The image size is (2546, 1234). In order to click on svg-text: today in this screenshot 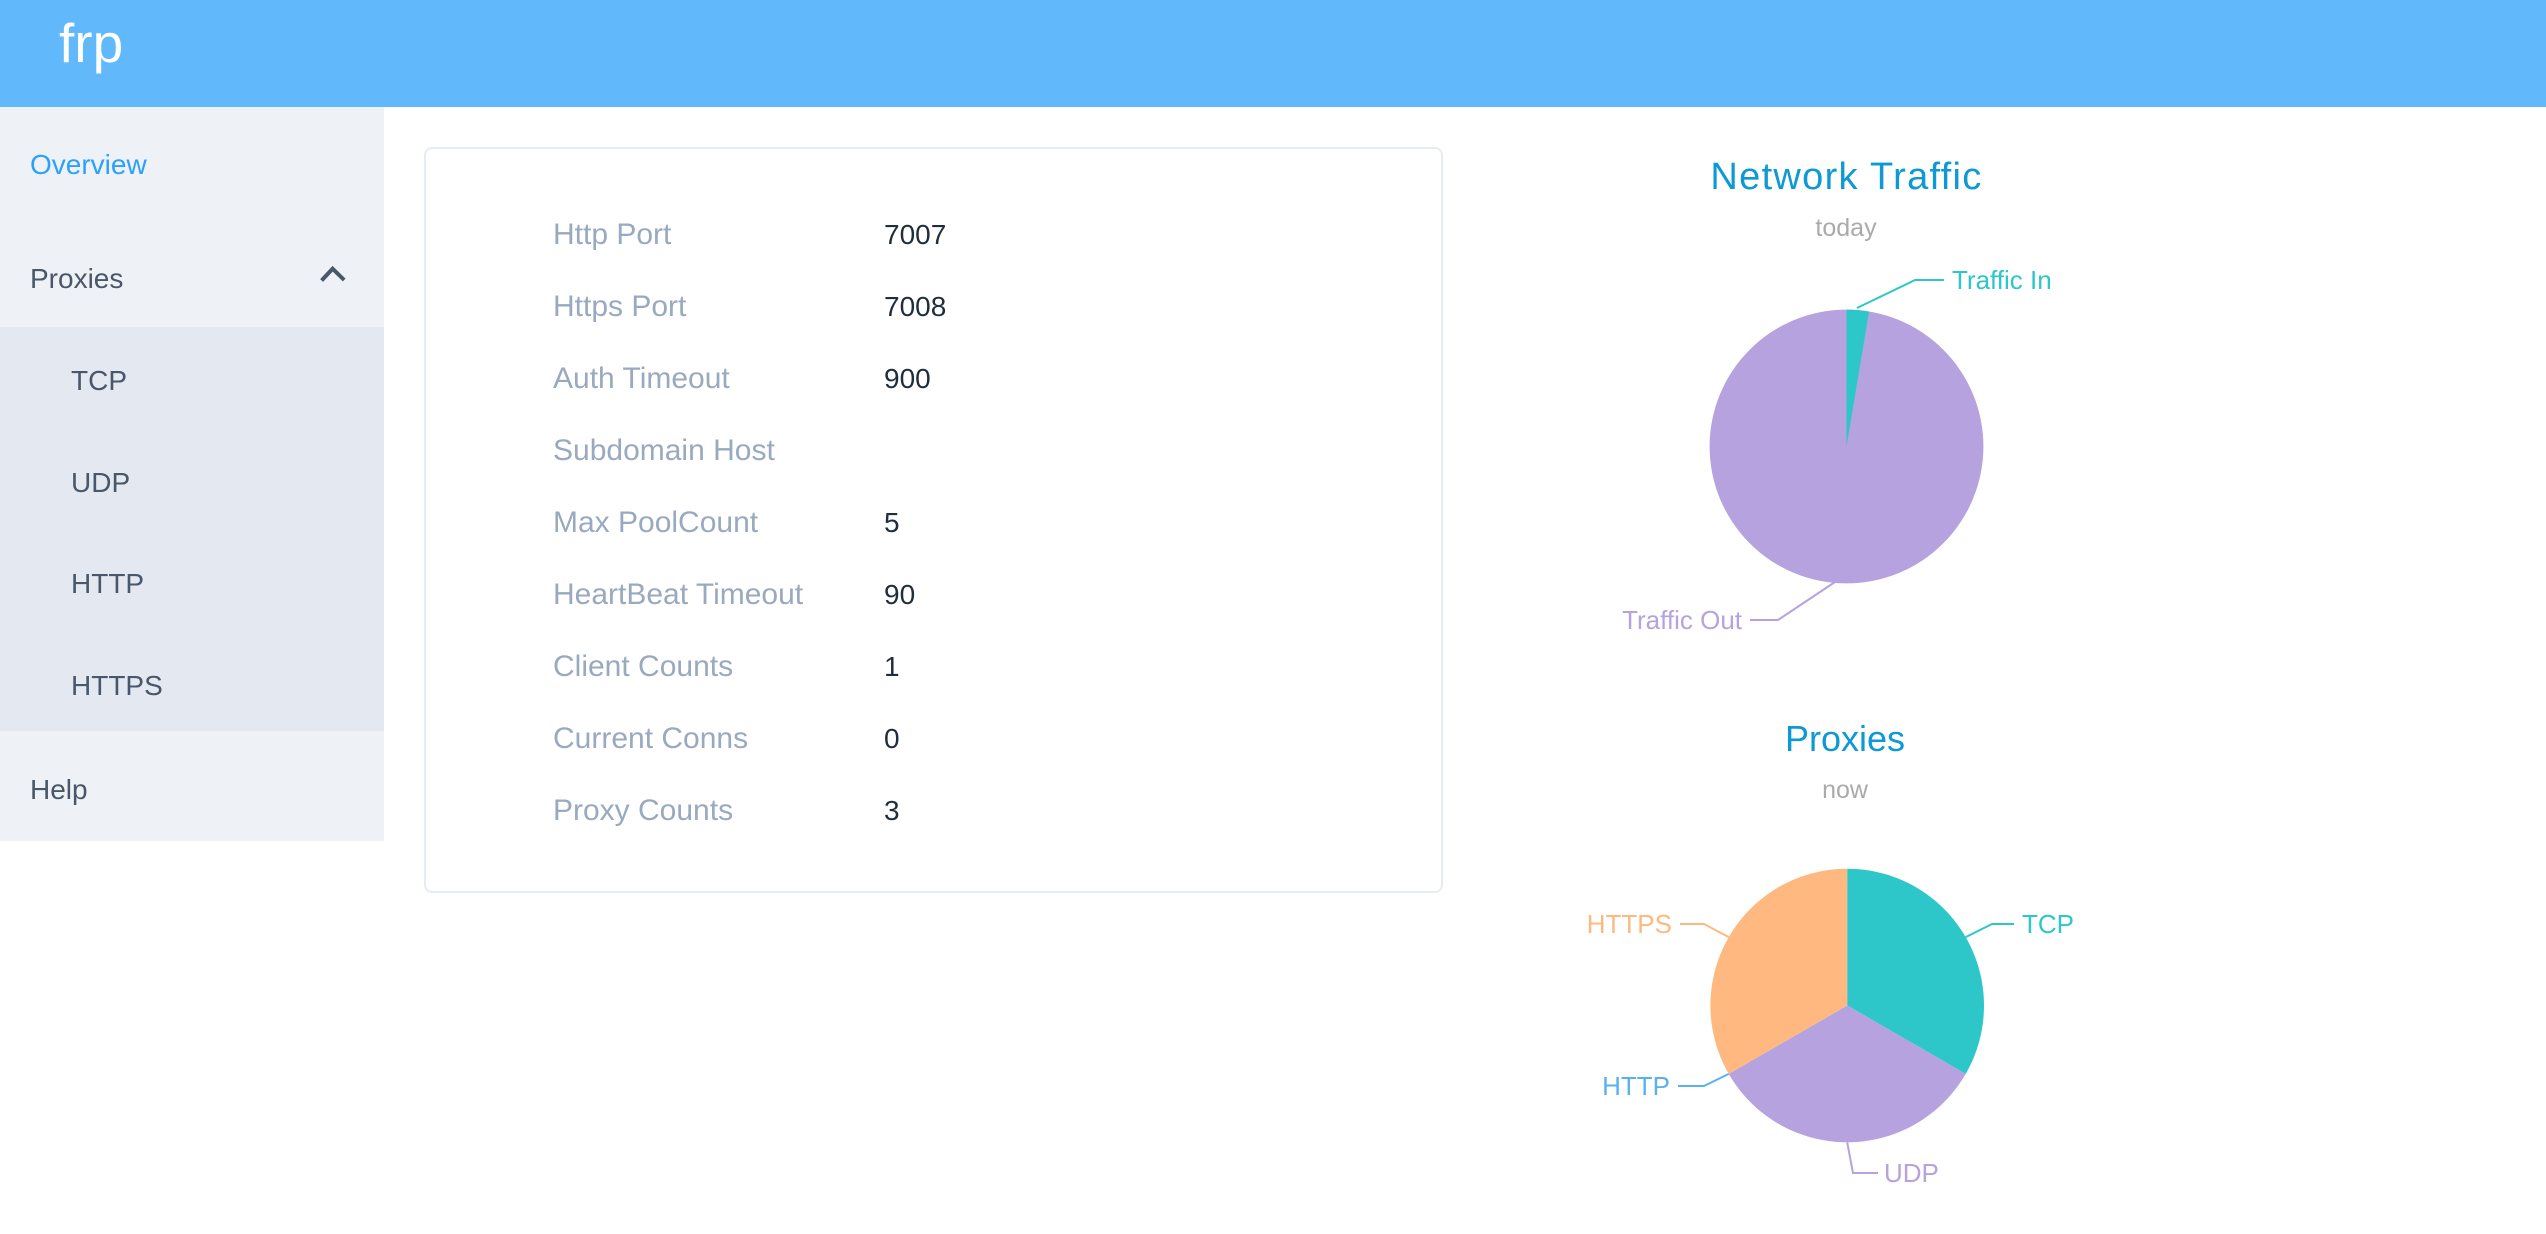, I will do `click(1846, 228)`.